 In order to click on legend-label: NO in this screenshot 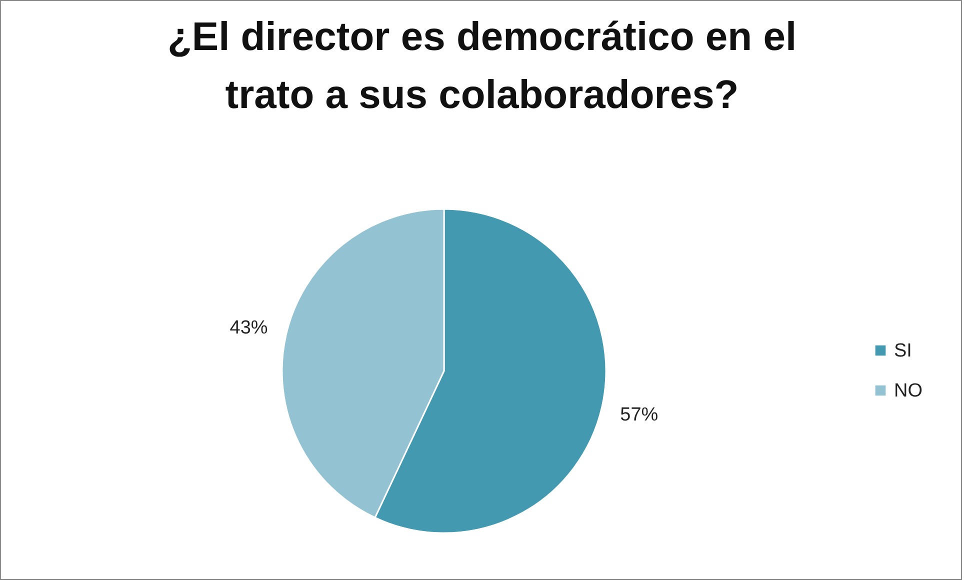, I will do `click(908, 391)`.